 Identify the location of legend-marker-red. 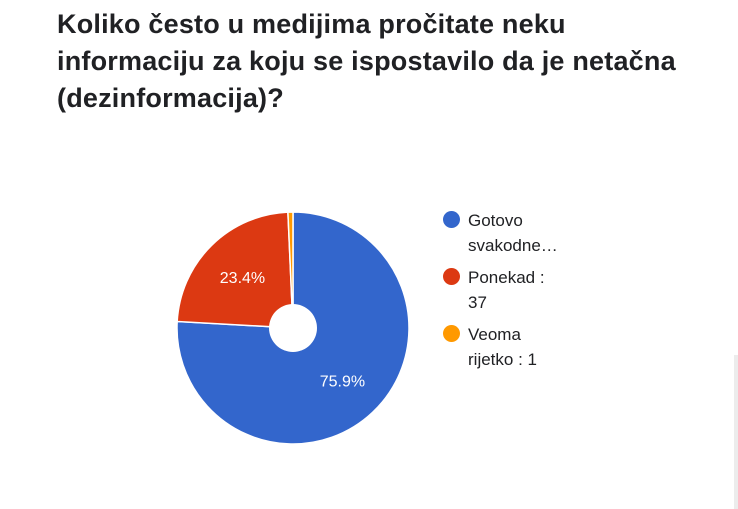
(451, 276).